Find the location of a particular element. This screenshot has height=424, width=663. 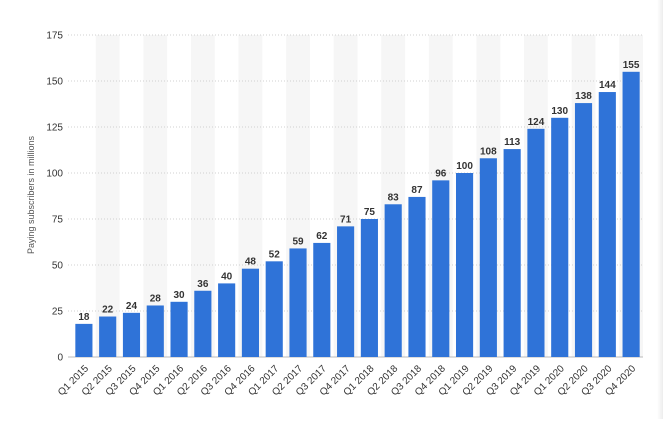

data-label: 130 is located at coordinates (559, 111).